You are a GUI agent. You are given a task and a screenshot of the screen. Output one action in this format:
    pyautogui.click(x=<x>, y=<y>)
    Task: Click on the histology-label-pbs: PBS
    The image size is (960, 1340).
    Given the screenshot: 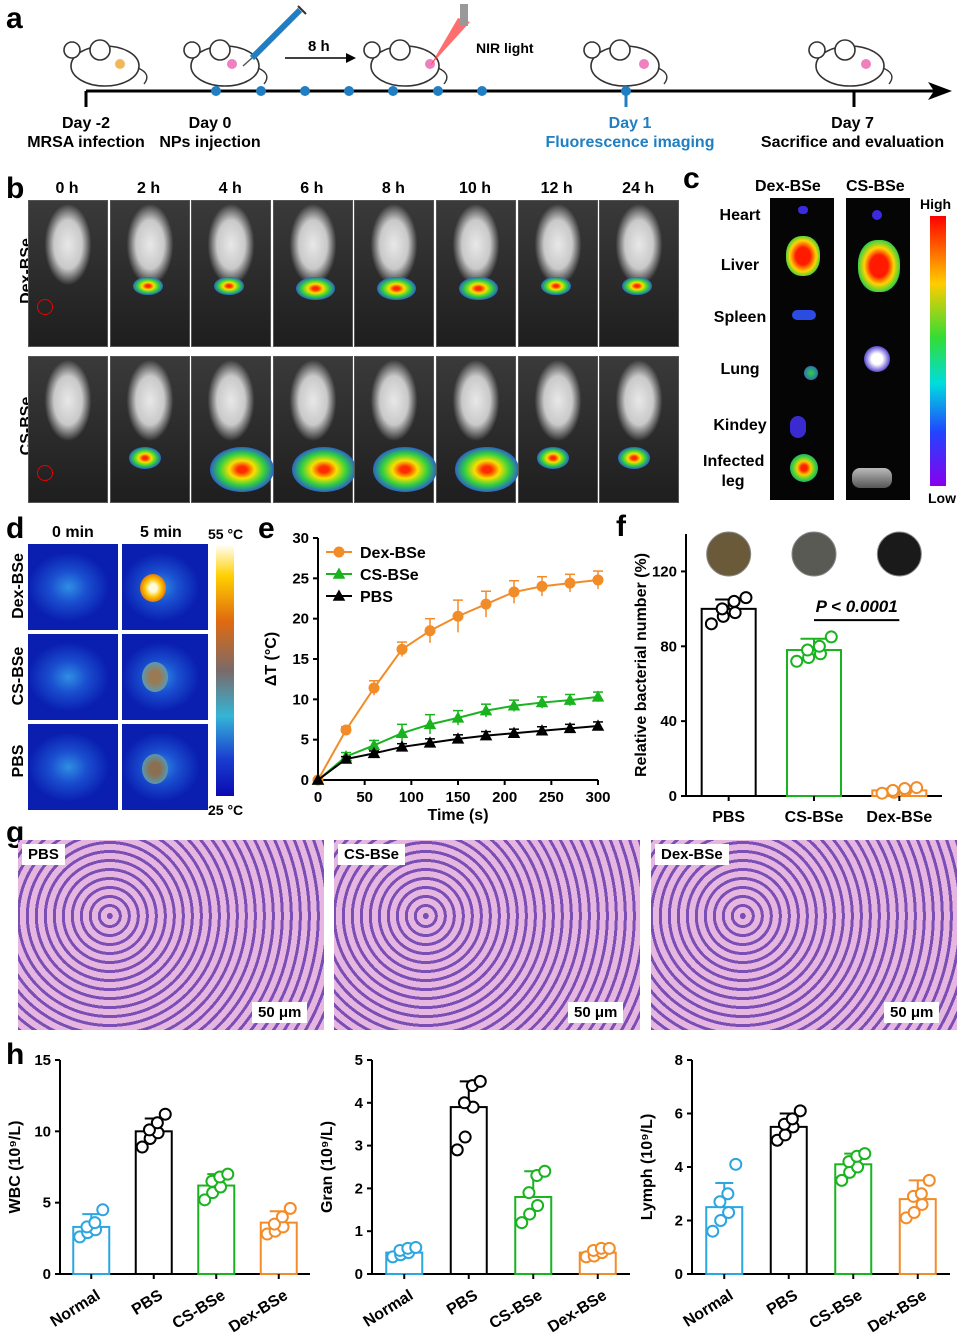 What is the action you would take?
    pyautogui.click(x=43, y=854)
    